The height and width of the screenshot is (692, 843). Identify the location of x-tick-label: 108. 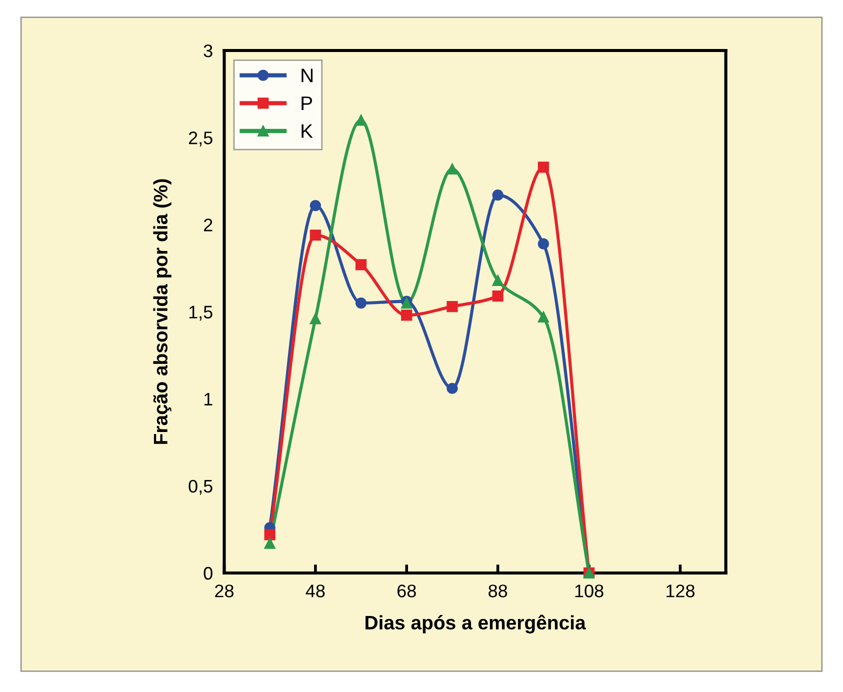
(589, 591).